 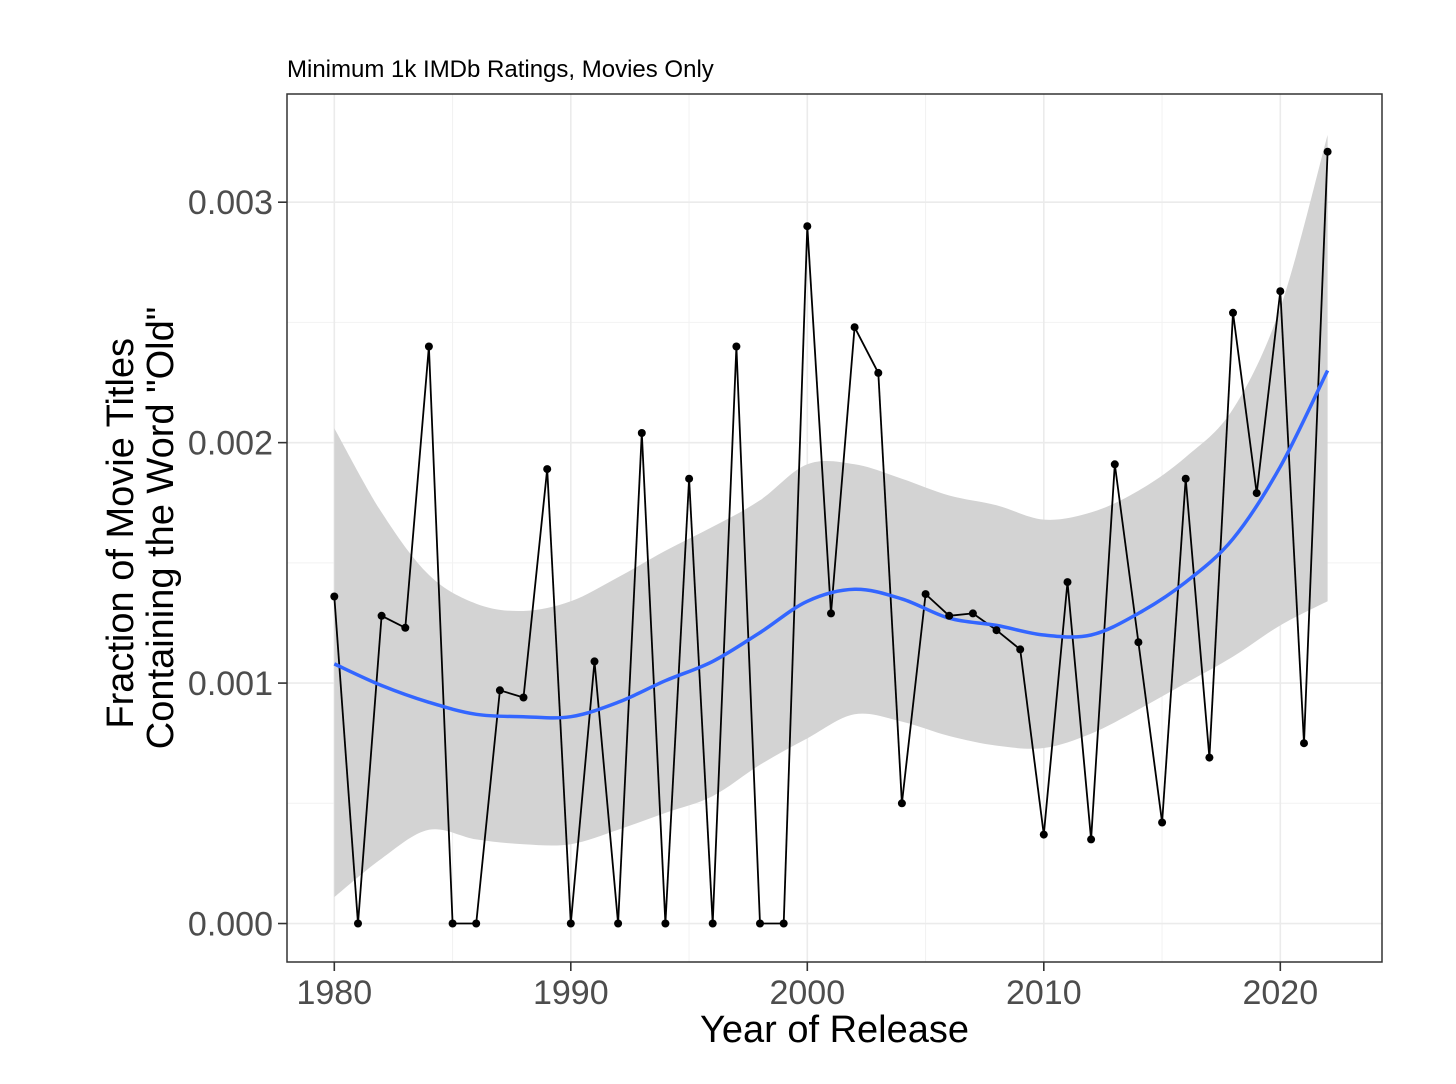 I want to click on data-point-1980, so click(x=334, y=596).